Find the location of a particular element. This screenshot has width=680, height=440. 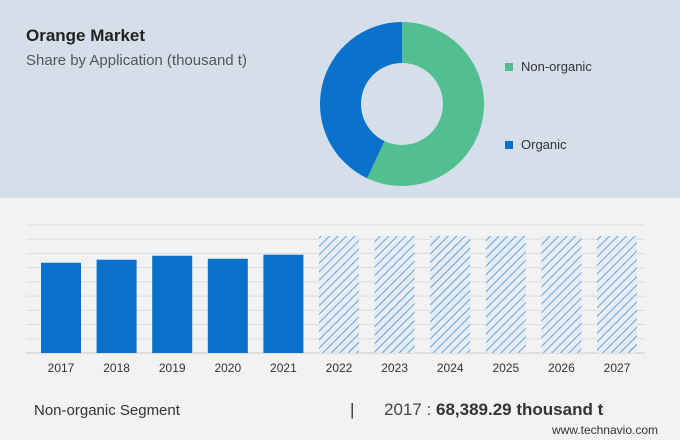

segment-value: 2017 : 68,389.29 thousand t is located at coordinates (493, 410).